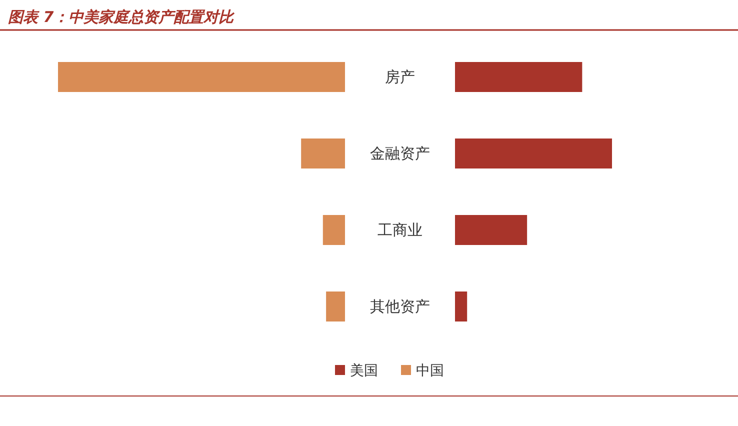  What do you see at coordinates (430, 371) in the screenshot?
I see `legend-label: 中国` at bounding box center [430, 371].